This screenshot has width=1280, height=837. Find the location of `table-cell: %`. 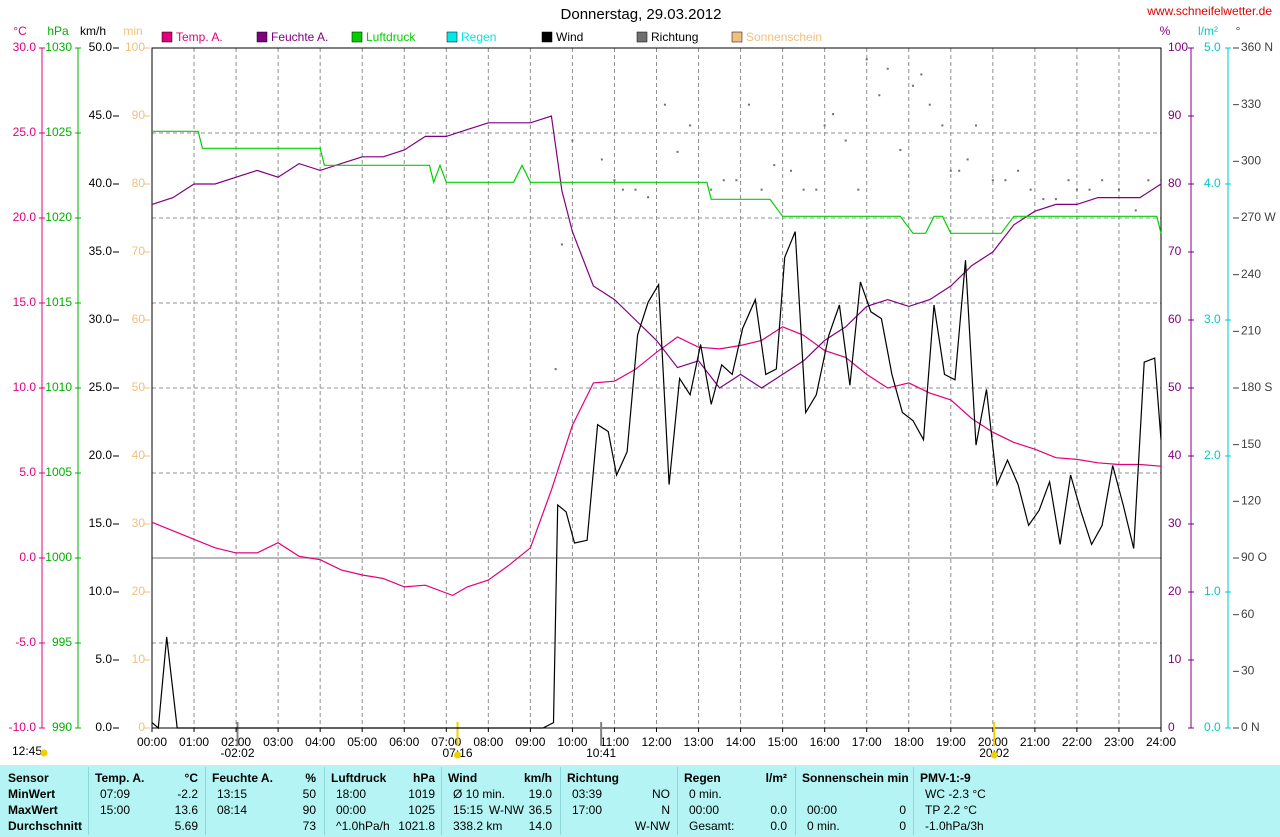

table-cell: % is located at coordinates (310, 778).